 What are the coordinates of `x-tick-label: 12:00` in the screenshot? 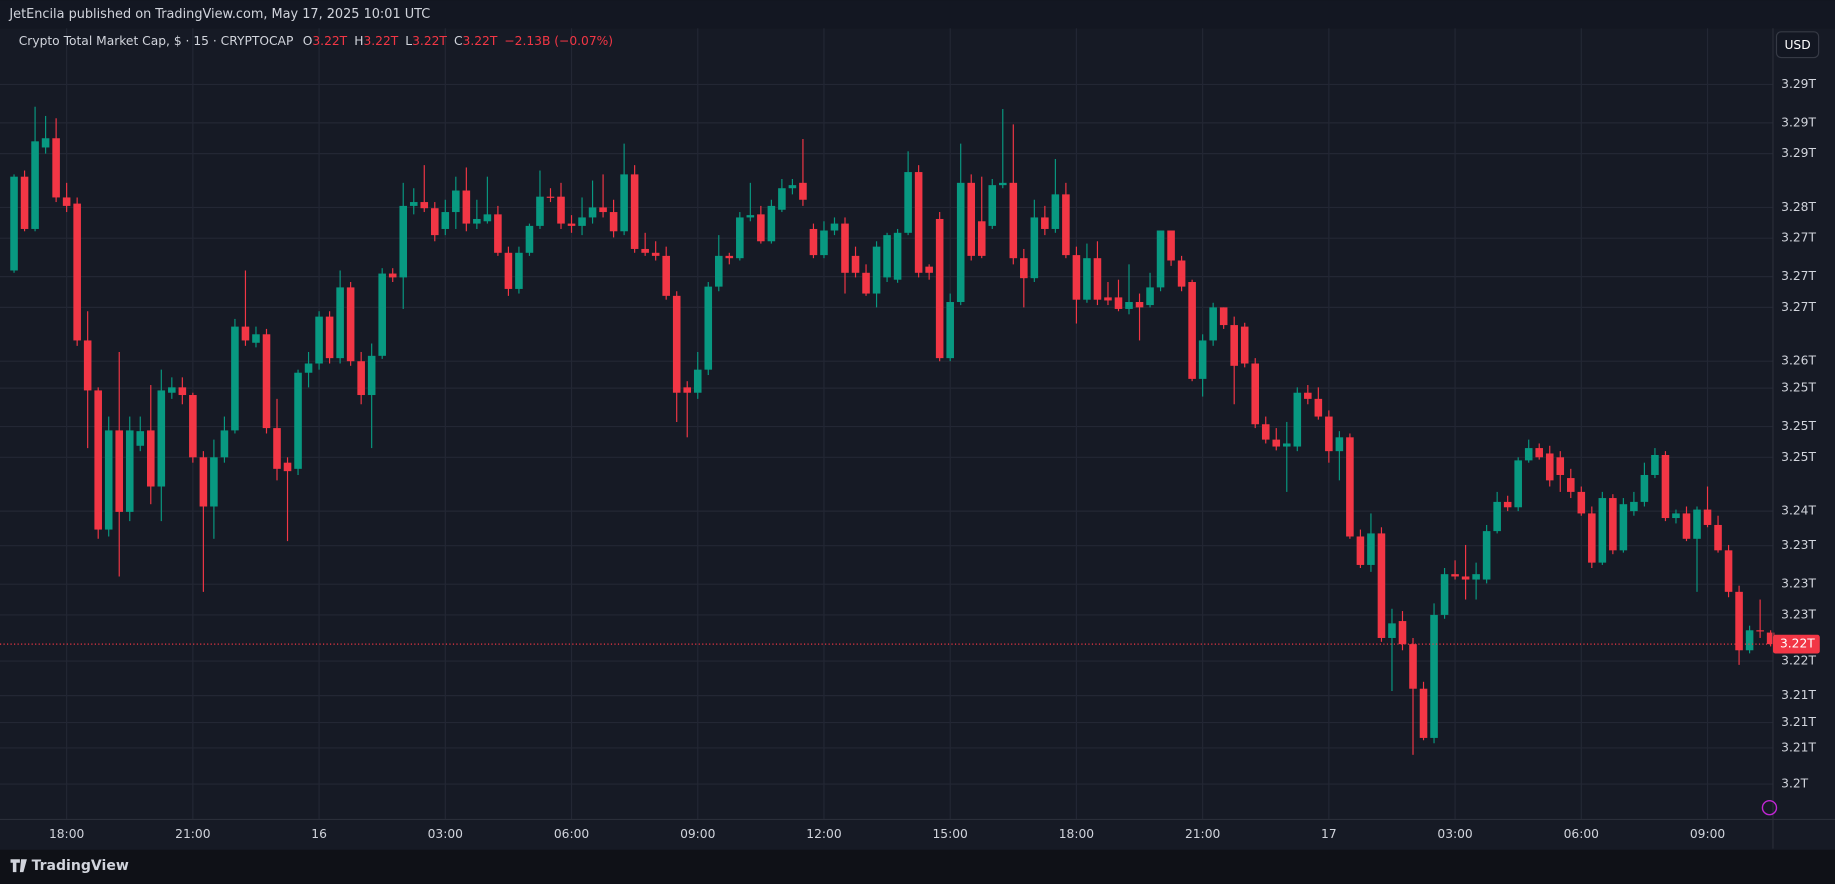 It's located at (823, 834).